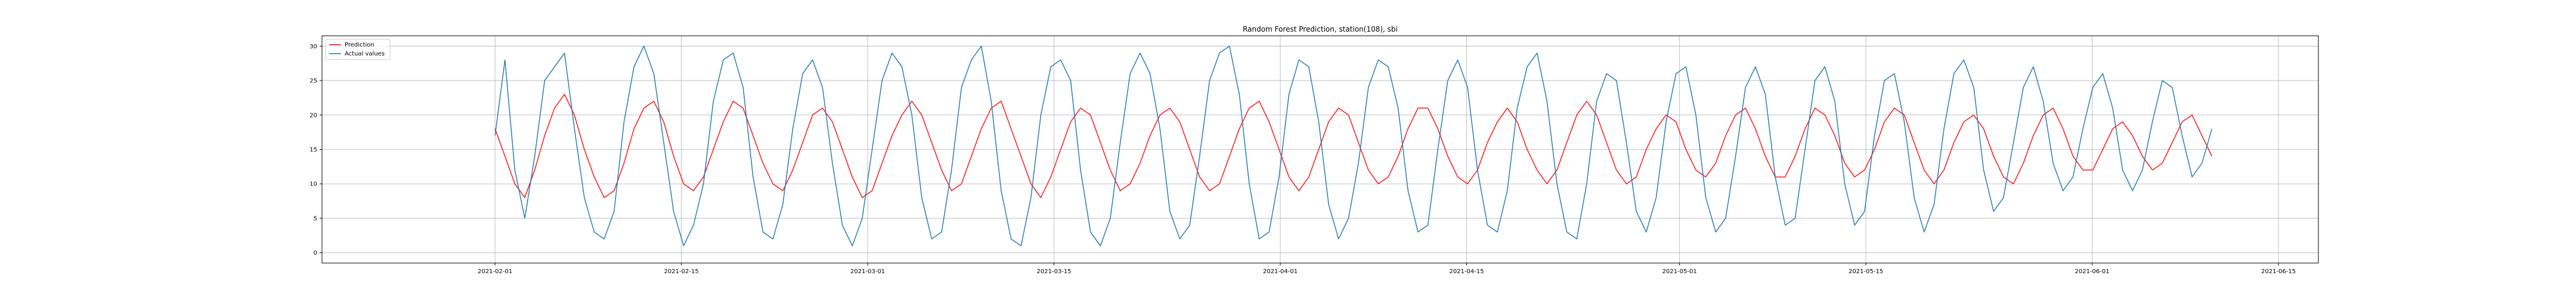 This screenshot has height=303, width=2576. What do you see at coordinates (360, 45) in the screenshot?
I see `legend-label-prediction: Prediction` at bounding box center [360, 45].